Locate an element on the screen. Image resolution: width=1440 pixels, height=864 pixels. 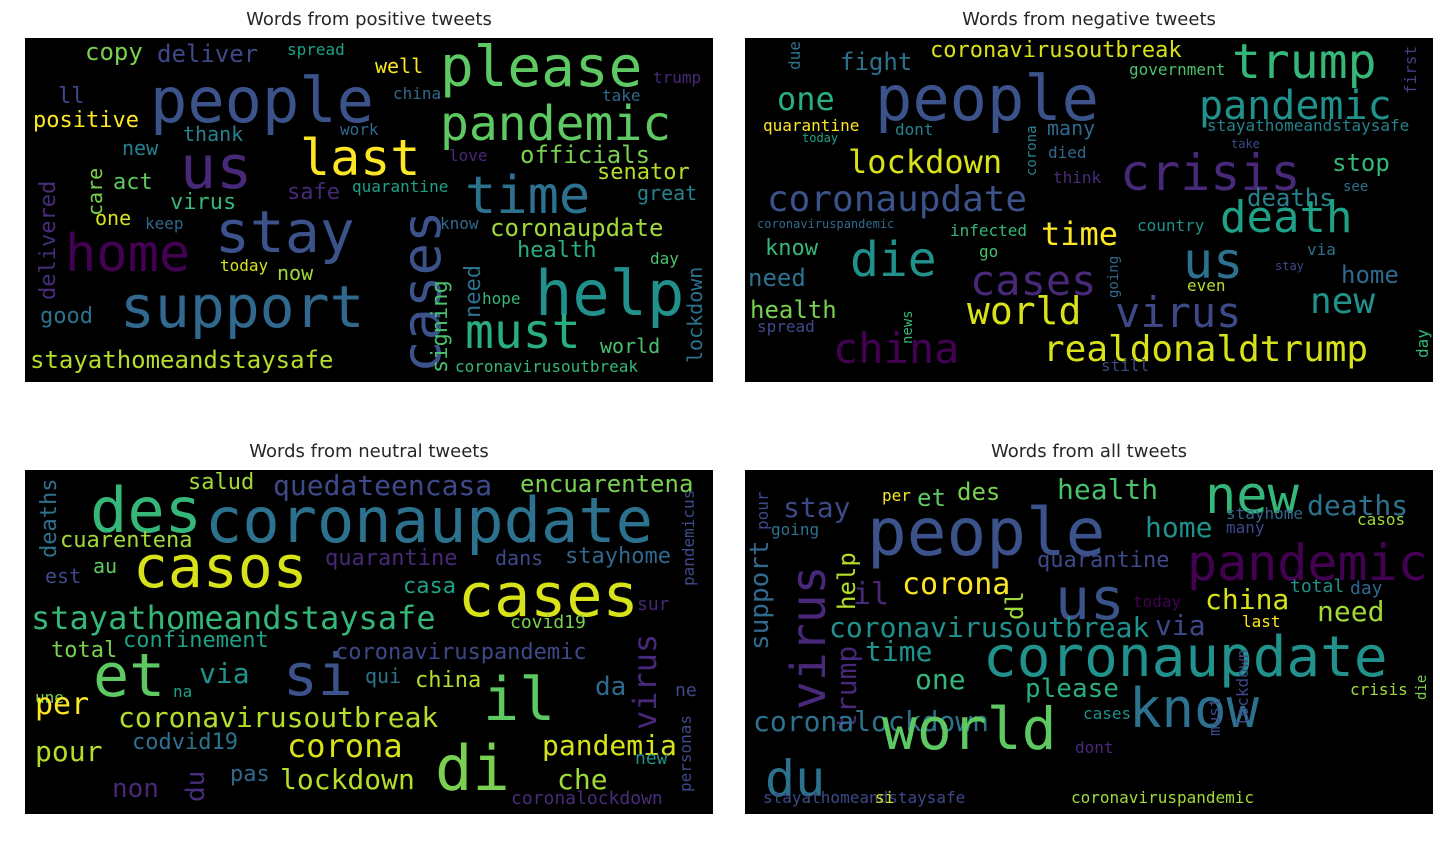
cloud-word: see is located at coordinates (1356, 187).